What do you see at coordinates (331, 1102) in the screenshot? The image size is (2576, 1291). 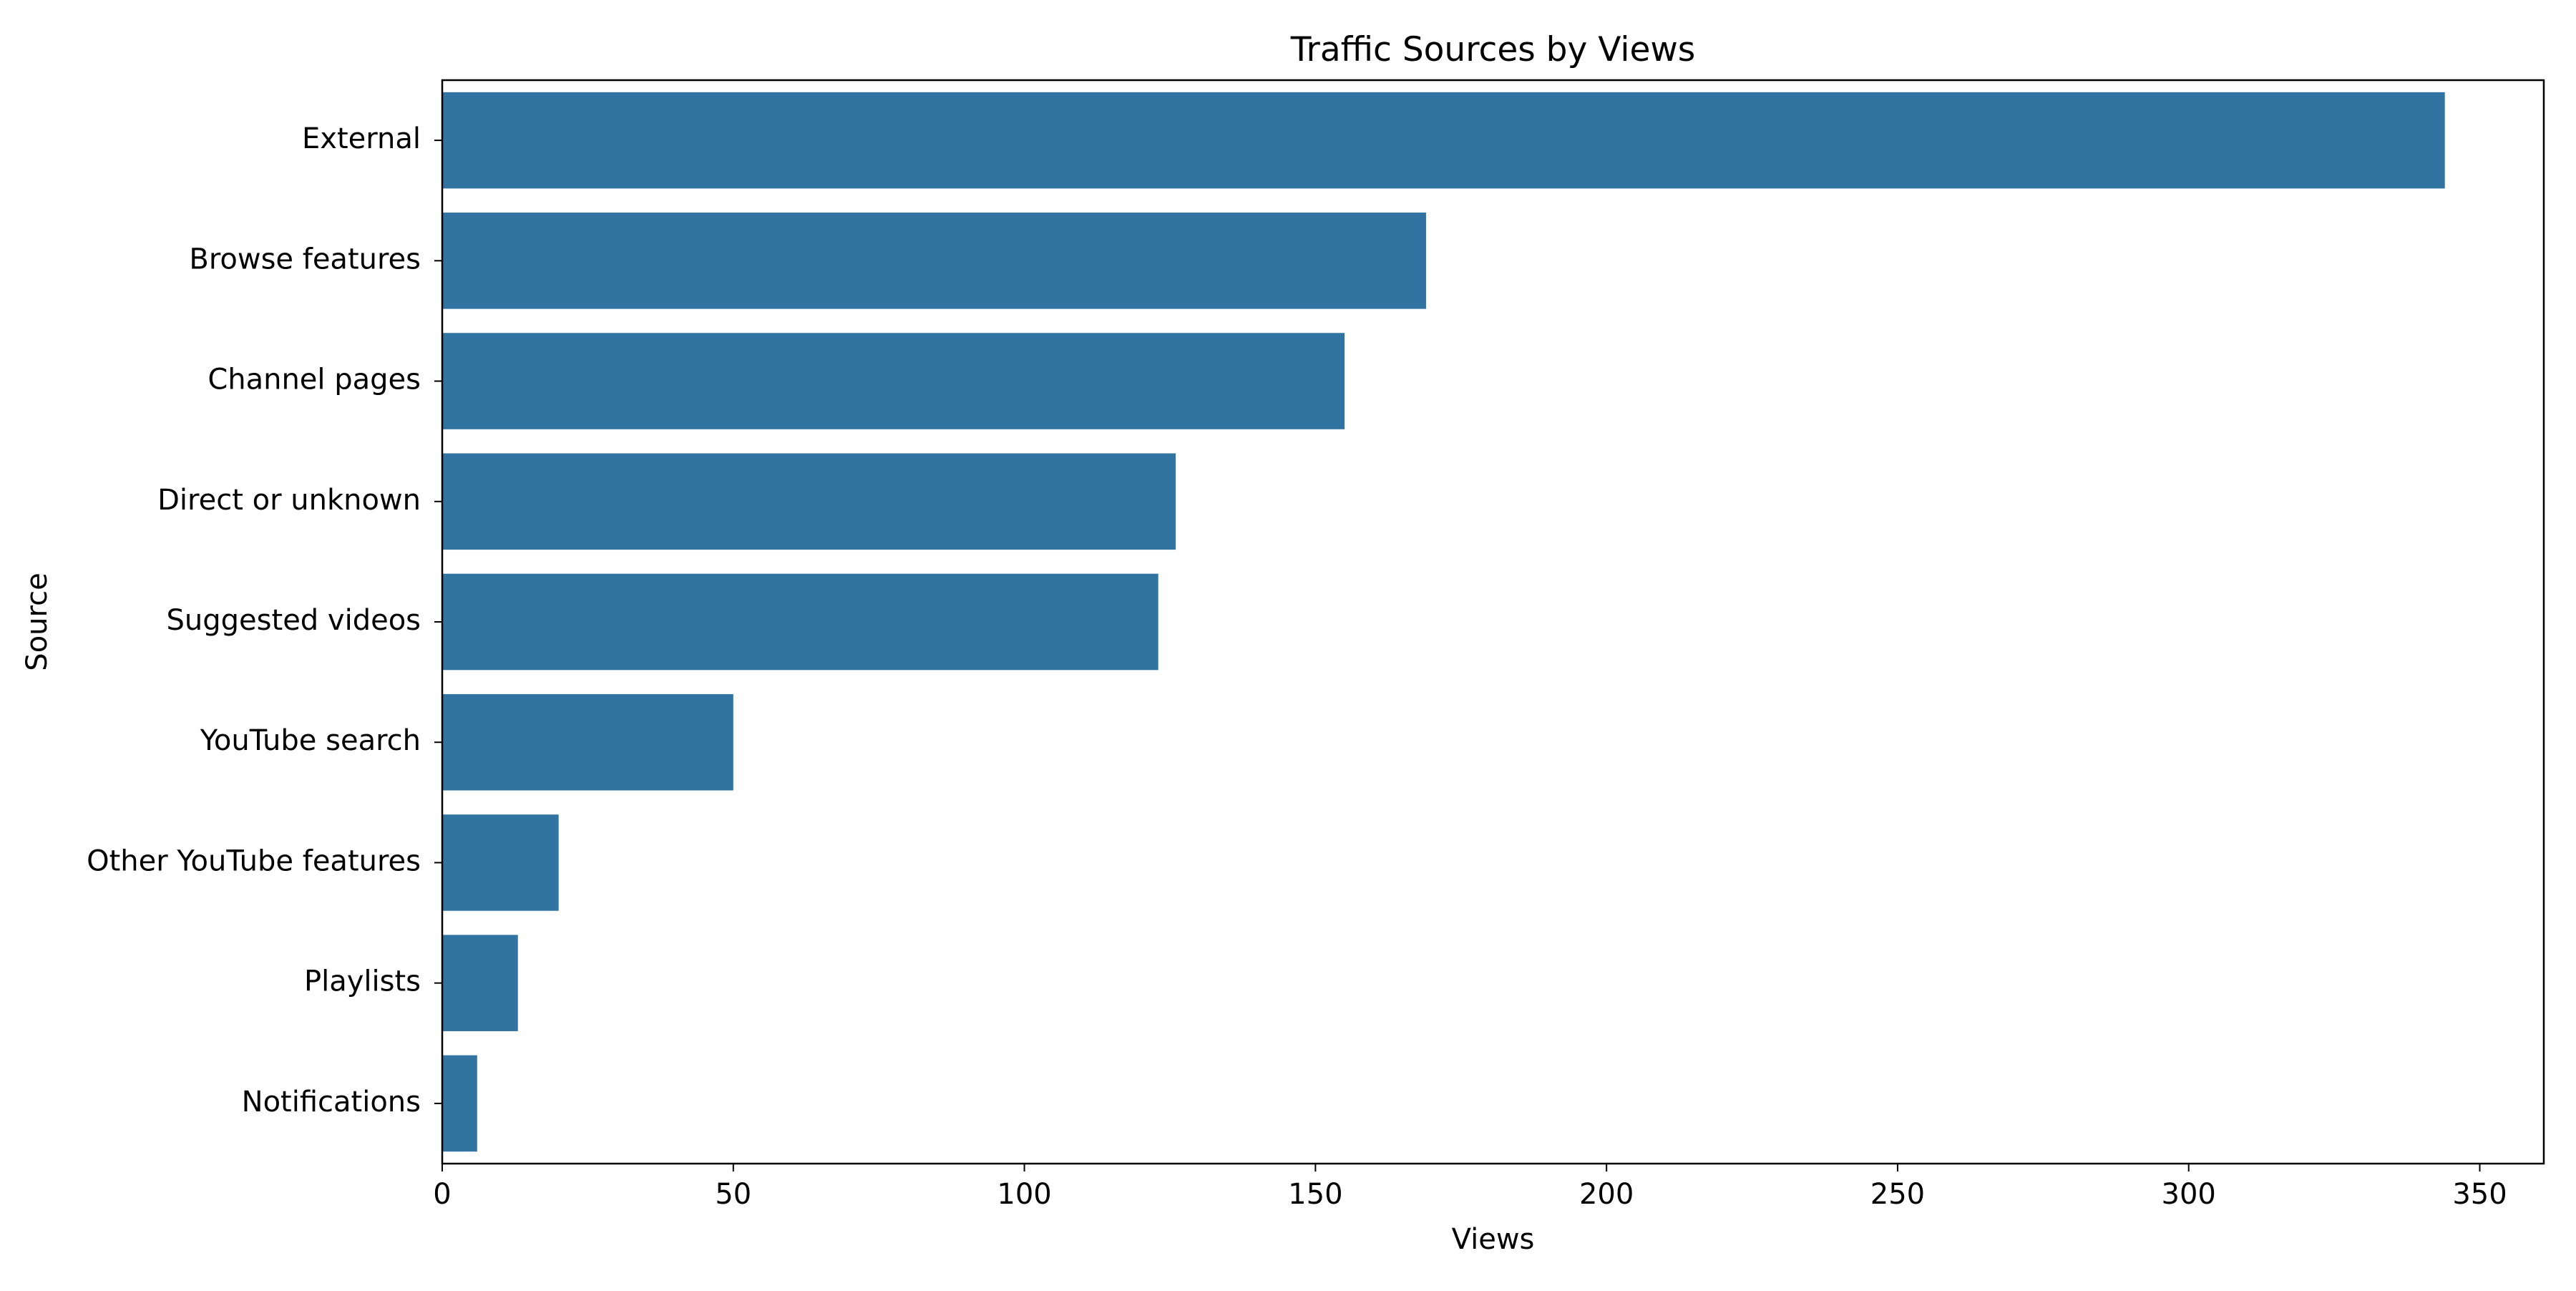 I see `y-tick-label-8: Notifications` at bounding box center [331, 1102].